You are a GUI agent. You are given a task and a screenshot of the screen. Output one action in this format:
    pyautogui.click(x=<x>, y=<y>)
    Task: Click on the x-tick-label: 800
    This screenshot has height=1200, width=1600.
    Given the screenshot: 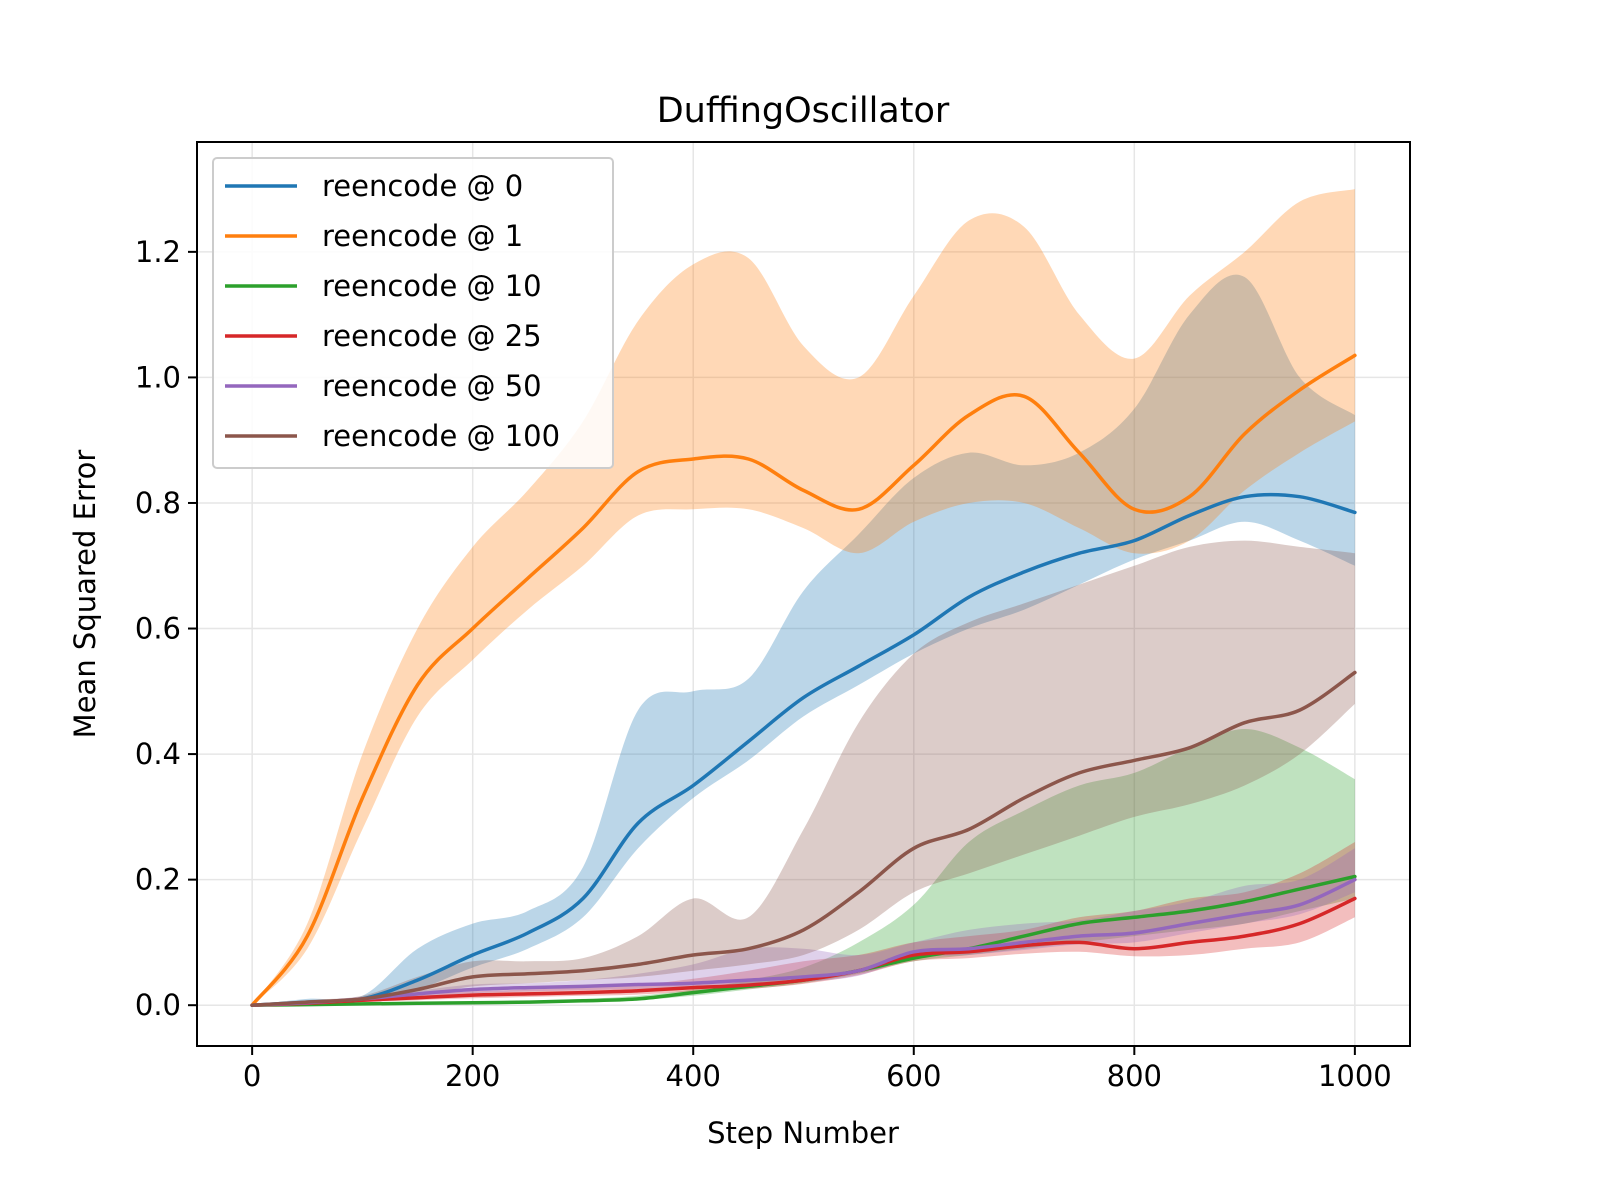 What is the action you would take?
    pyautogui.click(x=1134, y=1076)
    